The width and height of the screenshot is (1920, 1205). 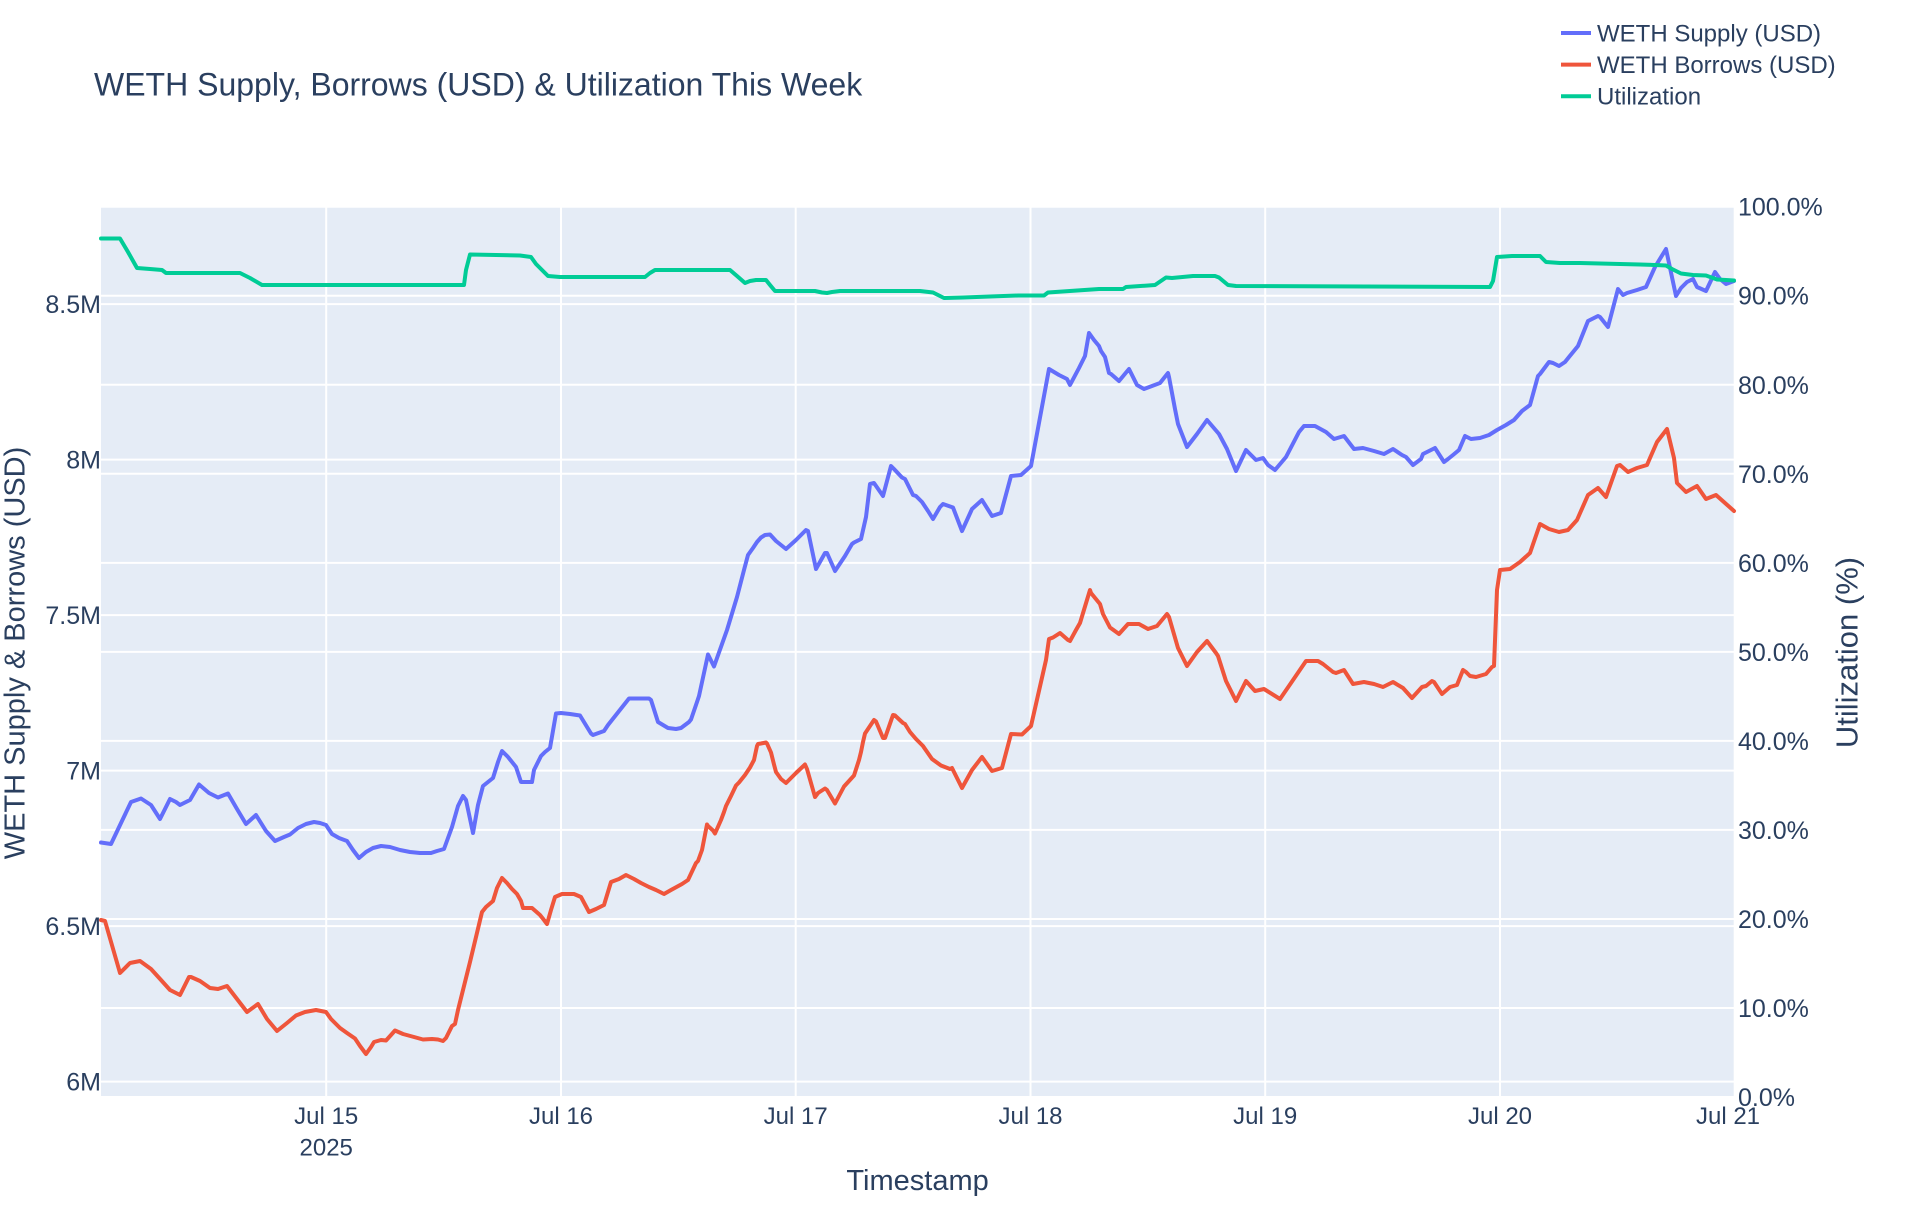 What do you see at coordinates (73, 305) in the screenshot?
I see `svg-text: 8.5M` at bounding box center [73, 305].